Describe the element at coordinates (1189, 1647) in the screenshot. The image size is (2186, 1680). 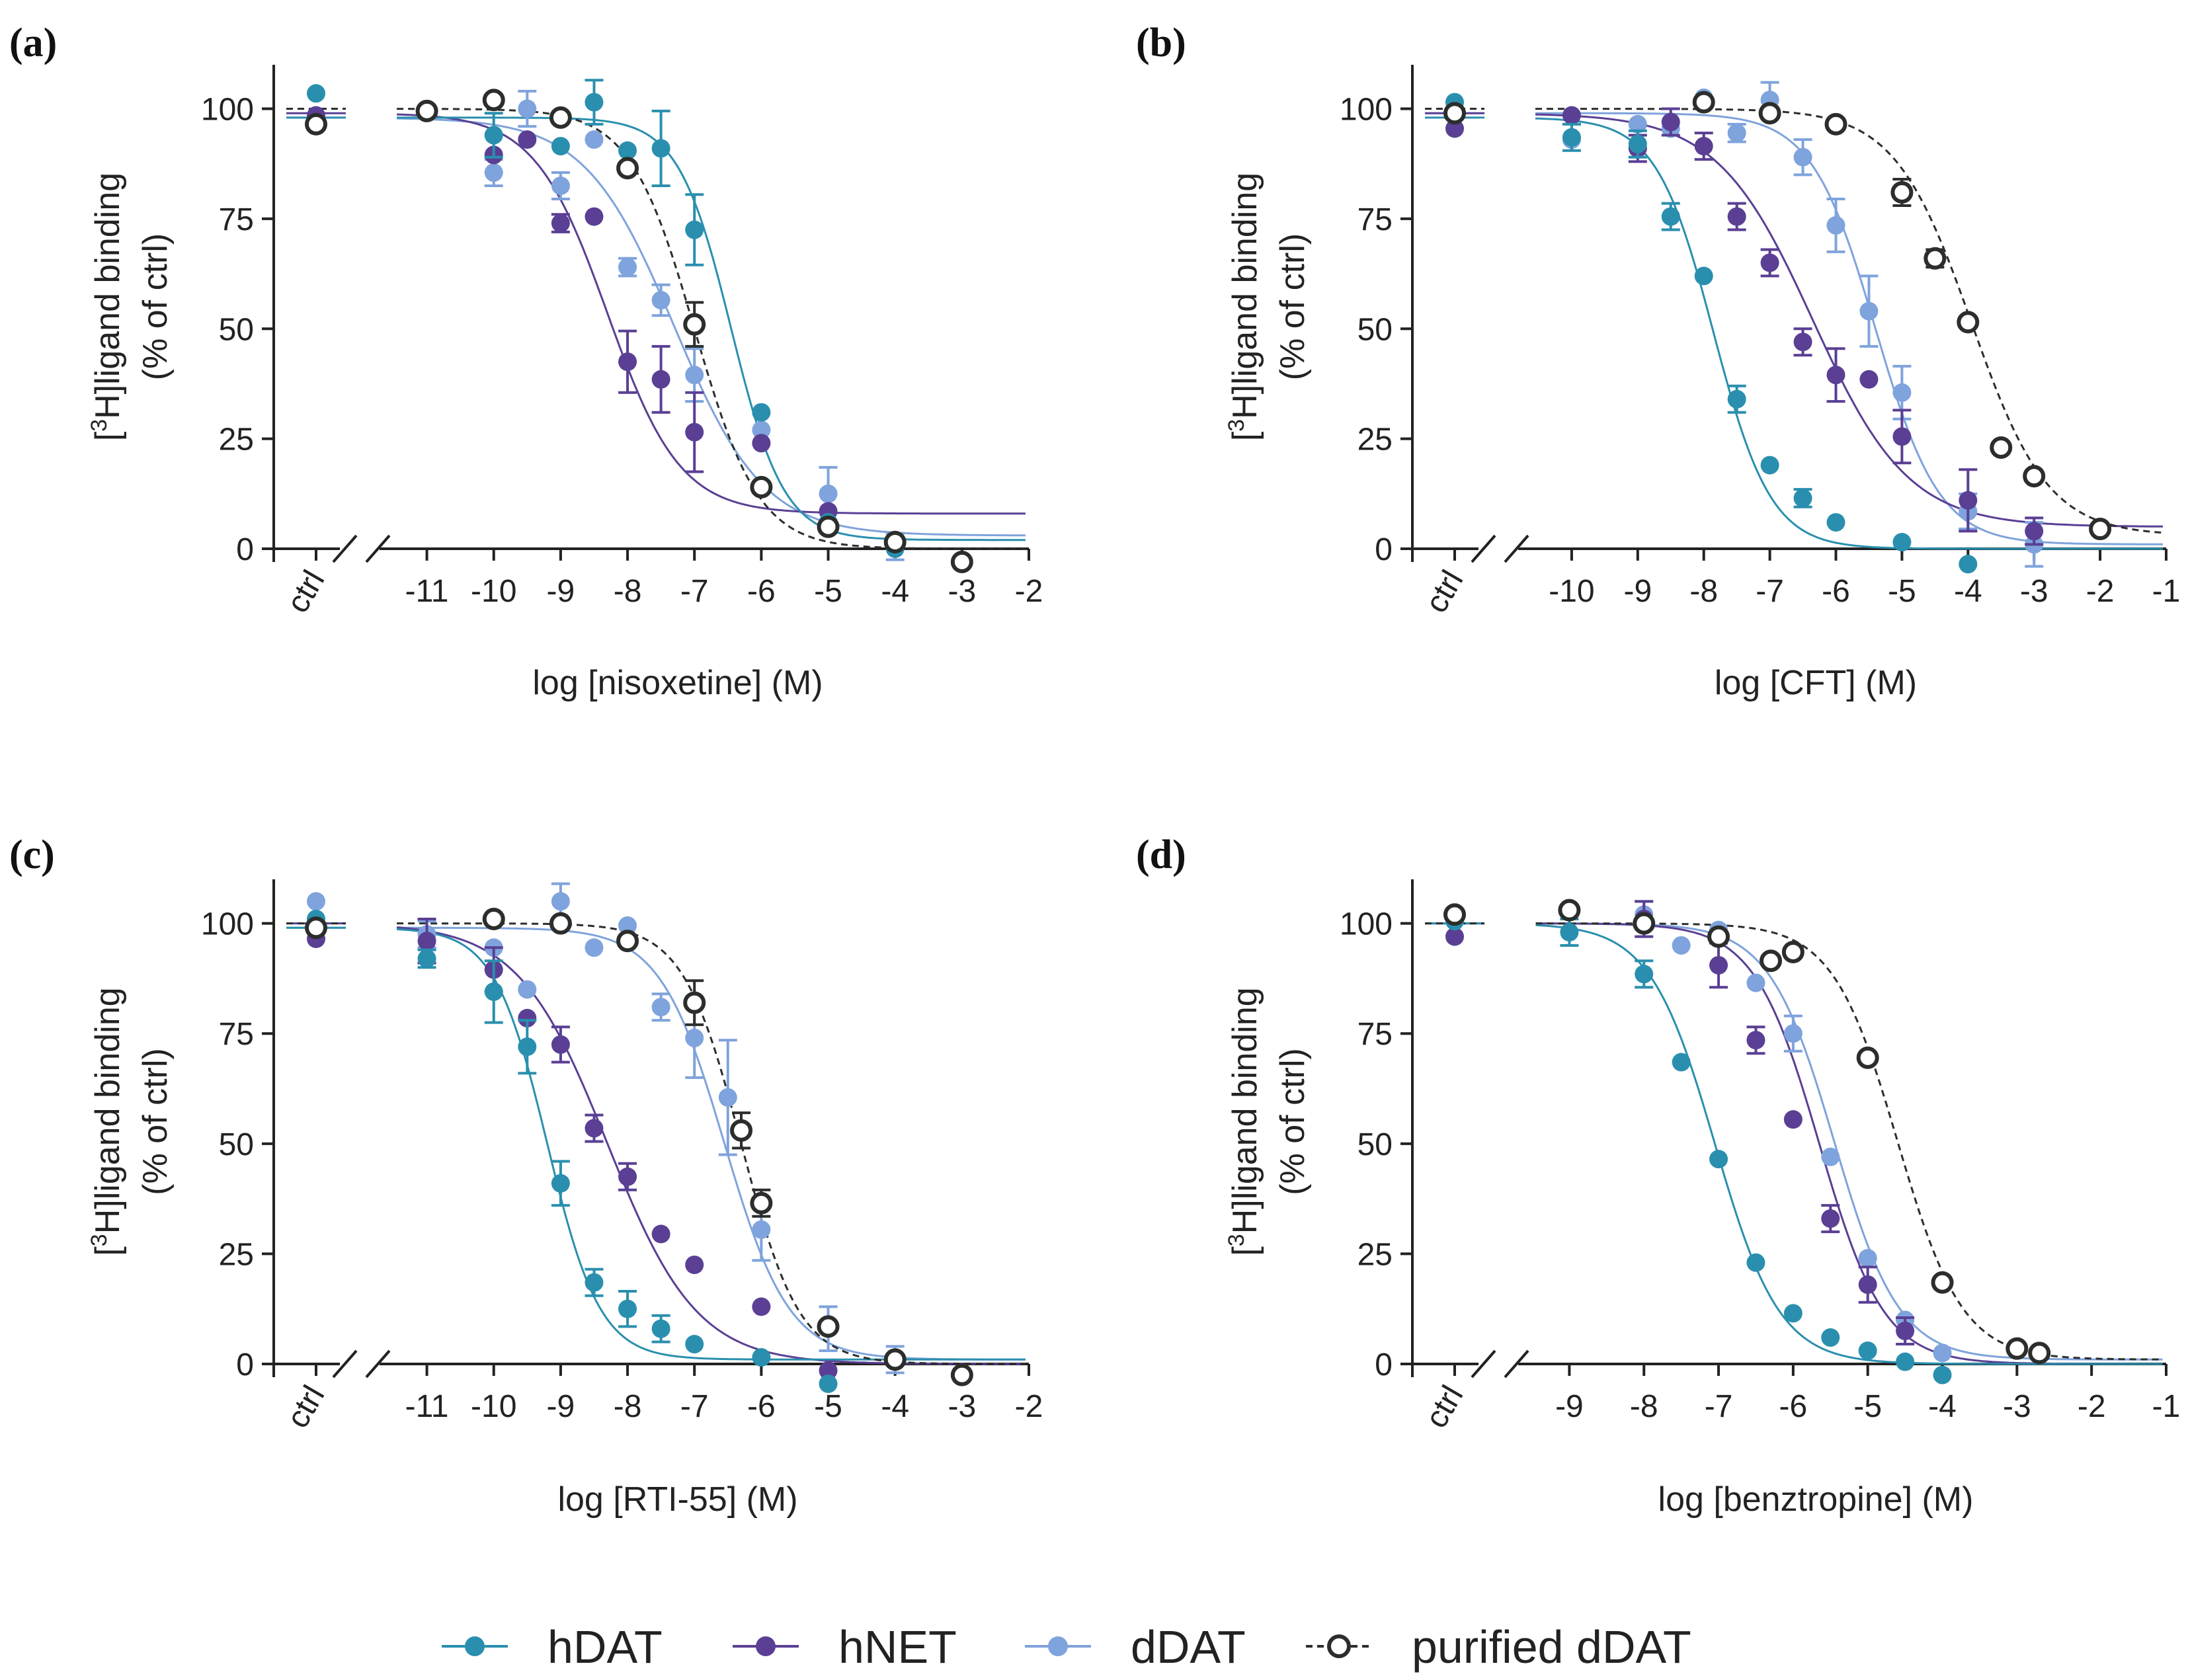
I see `legend-label-dDAT: dDAT` at that location.